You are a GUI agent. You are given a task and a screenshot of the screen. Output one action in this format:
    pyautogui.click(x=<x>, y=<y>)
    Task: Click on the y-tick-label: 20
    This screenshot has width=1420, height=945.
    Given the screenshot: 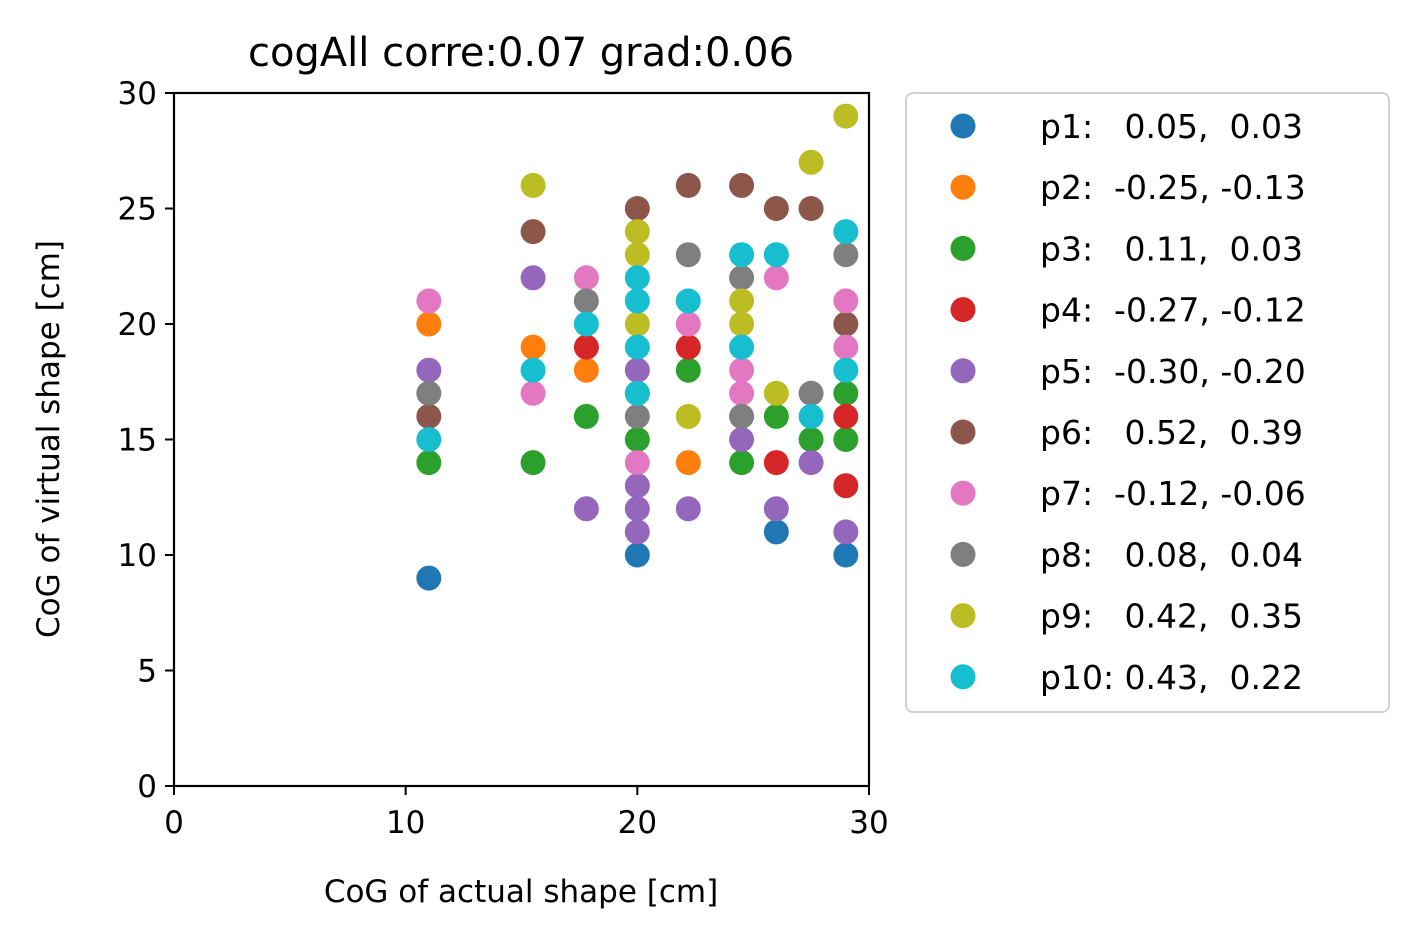 What is the action you would take?
    pyautogui.click(x=137, y=325)
    